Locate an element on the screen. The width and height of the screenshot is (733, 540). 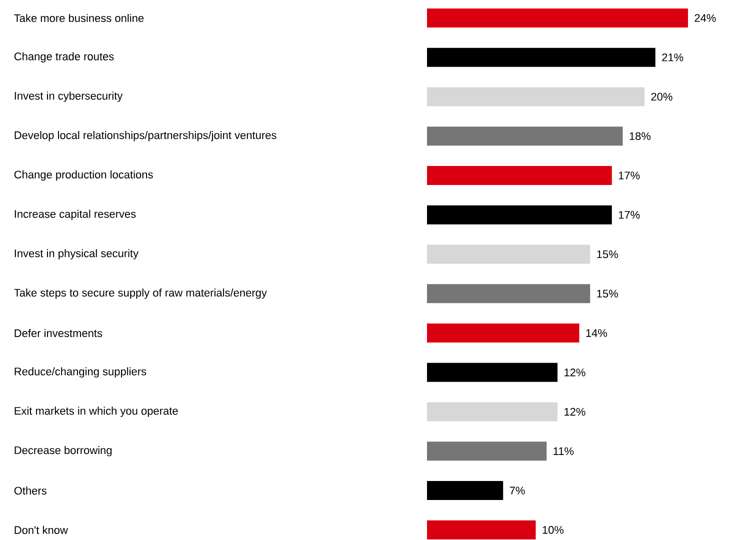
y-tick-label: Change production locations is located at coordinates (83, 175).